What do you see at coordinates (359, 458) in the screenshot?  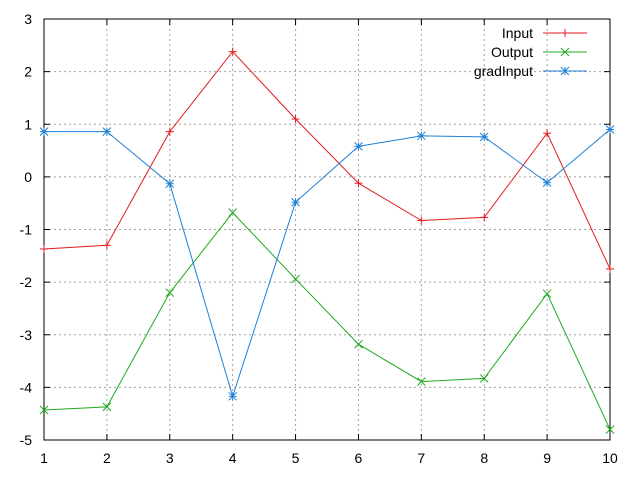 I see `x-tick-label: 6` at bounding box center [359, 458].